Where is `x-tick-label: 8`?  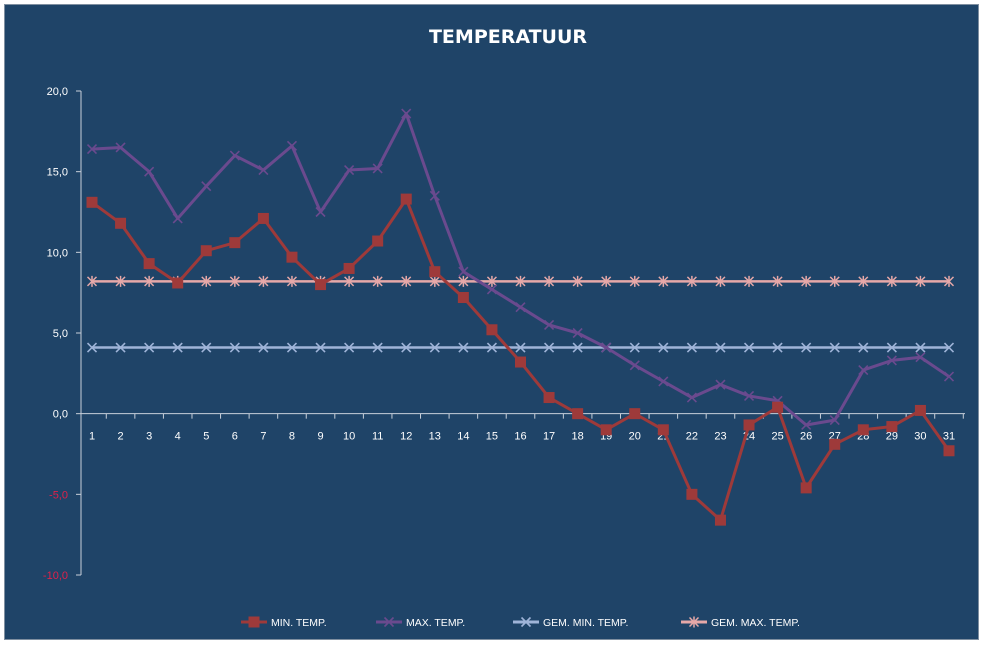 x-tick-label: 8 is located at coordinates (292, 437).